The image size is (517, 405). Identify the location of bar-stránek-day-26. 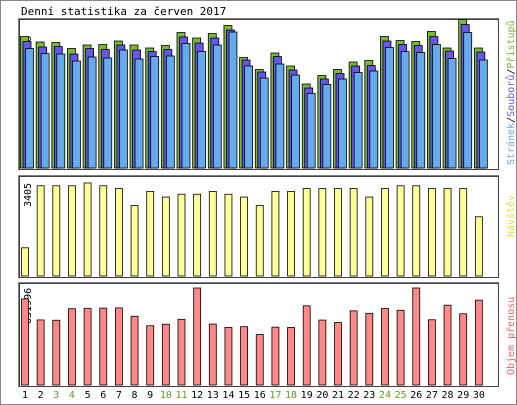
(421, 110).